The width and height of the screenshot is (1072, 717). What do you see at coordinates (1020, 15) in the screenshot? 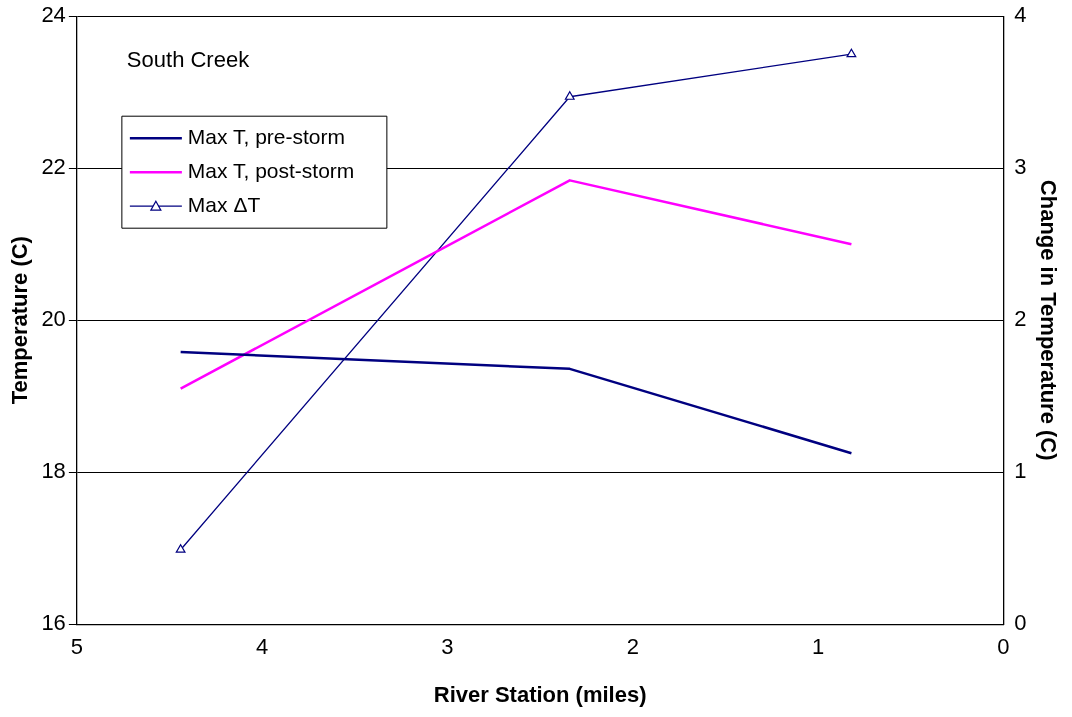
I see `y2-tick-label: 4` at bounding box center [1020, 15].